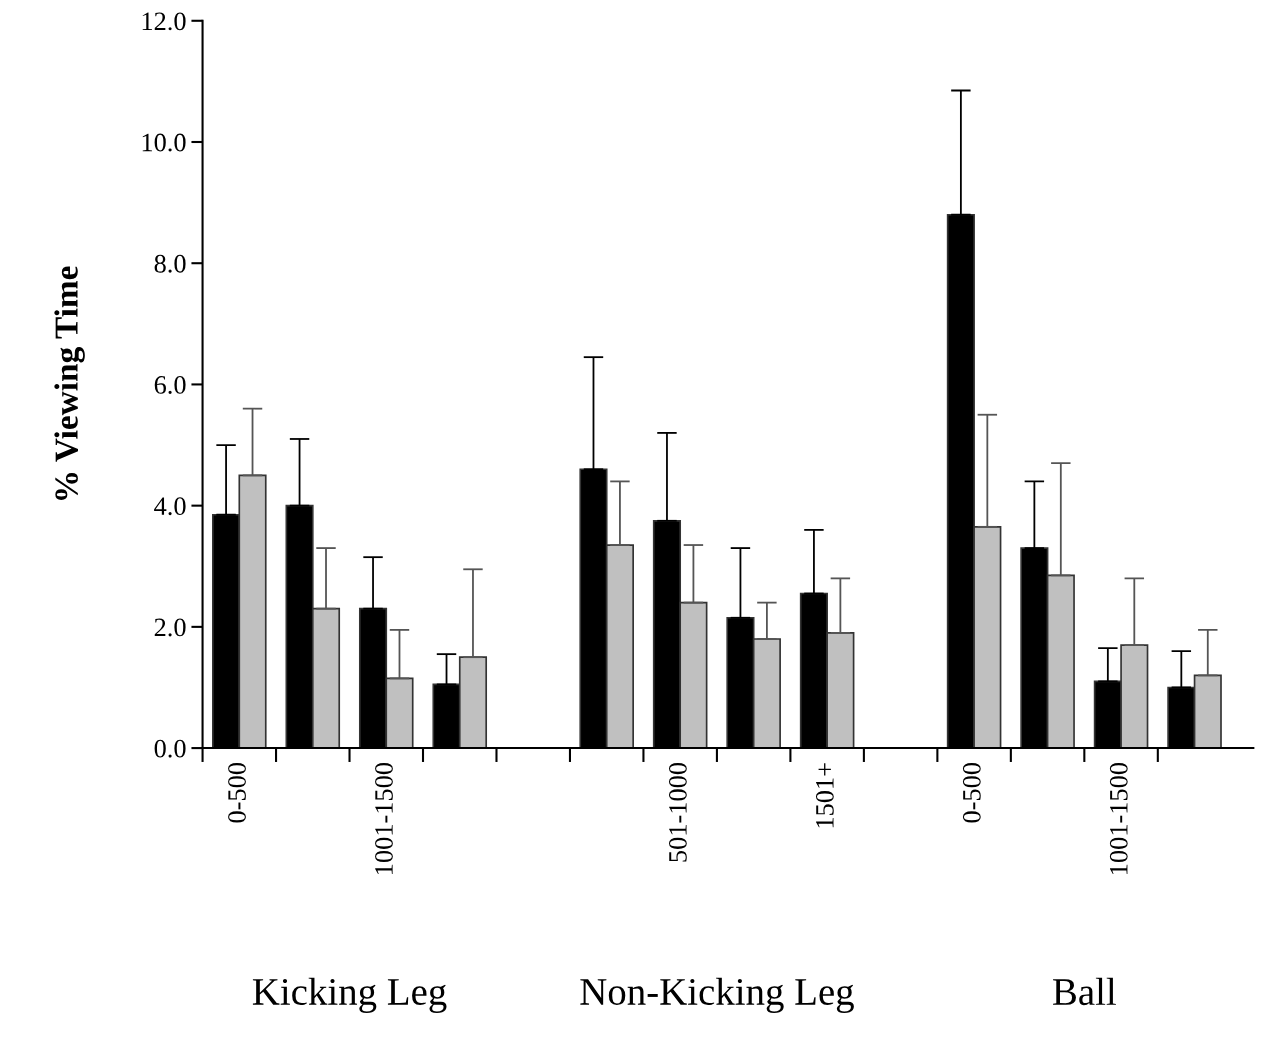 The height and width of the screenshot is (1039, 1266). What do you see at coordinates (677, 812) in the screenshot?
I see `x-tick-label: 501-1000` at bounding box center [677, 812].